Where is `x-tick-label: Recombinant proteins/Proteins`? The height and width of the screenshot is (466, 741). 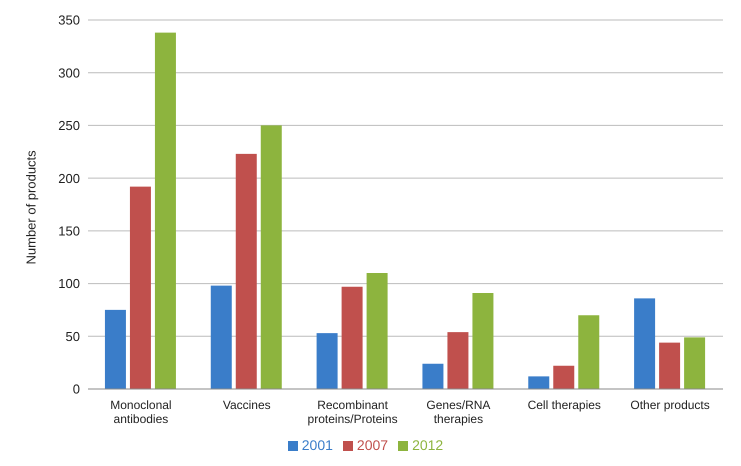
x-tick-label: Recombinant proteins/Proteins is located at coordinates (353, 412).